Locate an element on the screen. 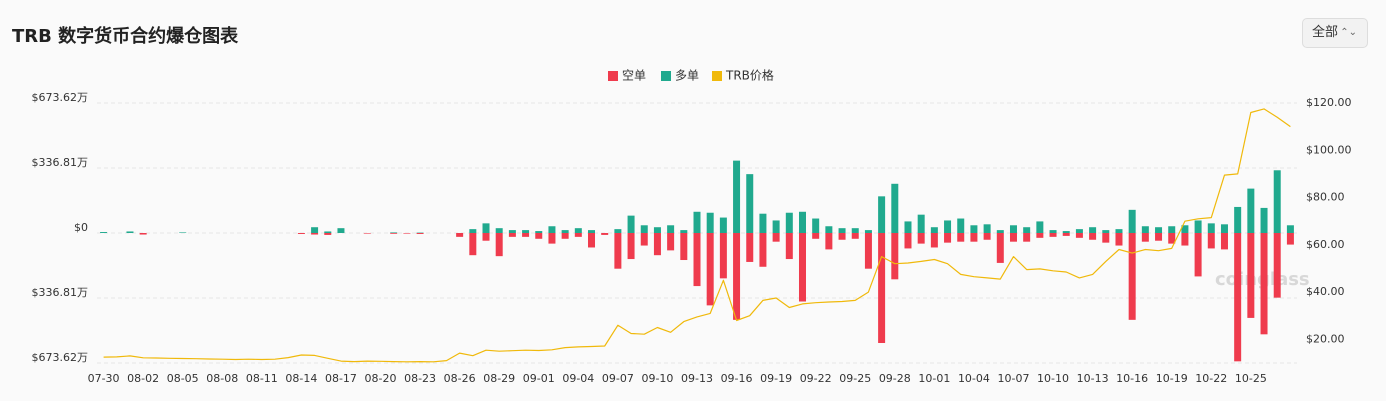 The width and height of the screenshot is (1386, 401). x-tick-label: 09-16 is located at coordinates (737, 378).